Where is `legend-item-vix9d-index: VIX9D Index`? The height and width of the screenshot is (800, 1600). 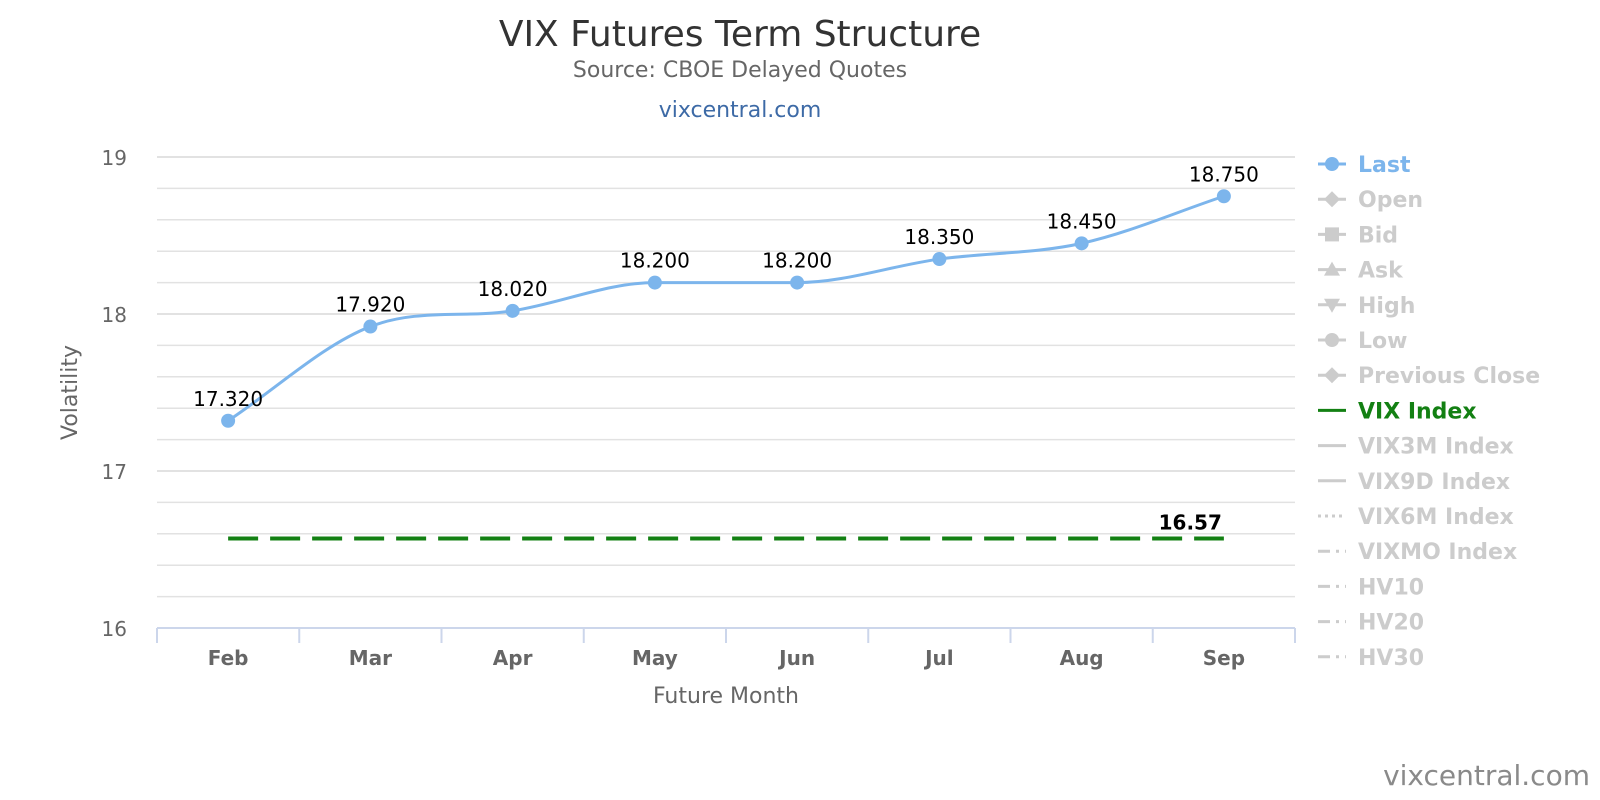 legend-item-vix9d-index: VIX9D Index is located at coordinates (1434, 482).